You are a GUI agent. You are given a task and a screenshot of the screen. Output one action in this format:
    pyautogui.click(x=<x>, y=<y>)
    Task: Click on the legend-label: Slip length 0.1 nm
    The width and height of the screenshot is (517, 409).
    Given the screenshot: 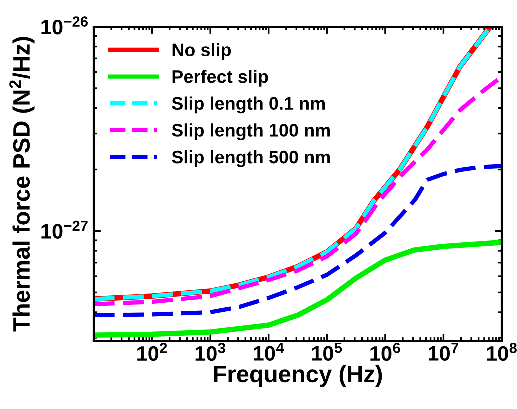 What is the action you would take?
    pyautogui.click(x=249, y=105)
    